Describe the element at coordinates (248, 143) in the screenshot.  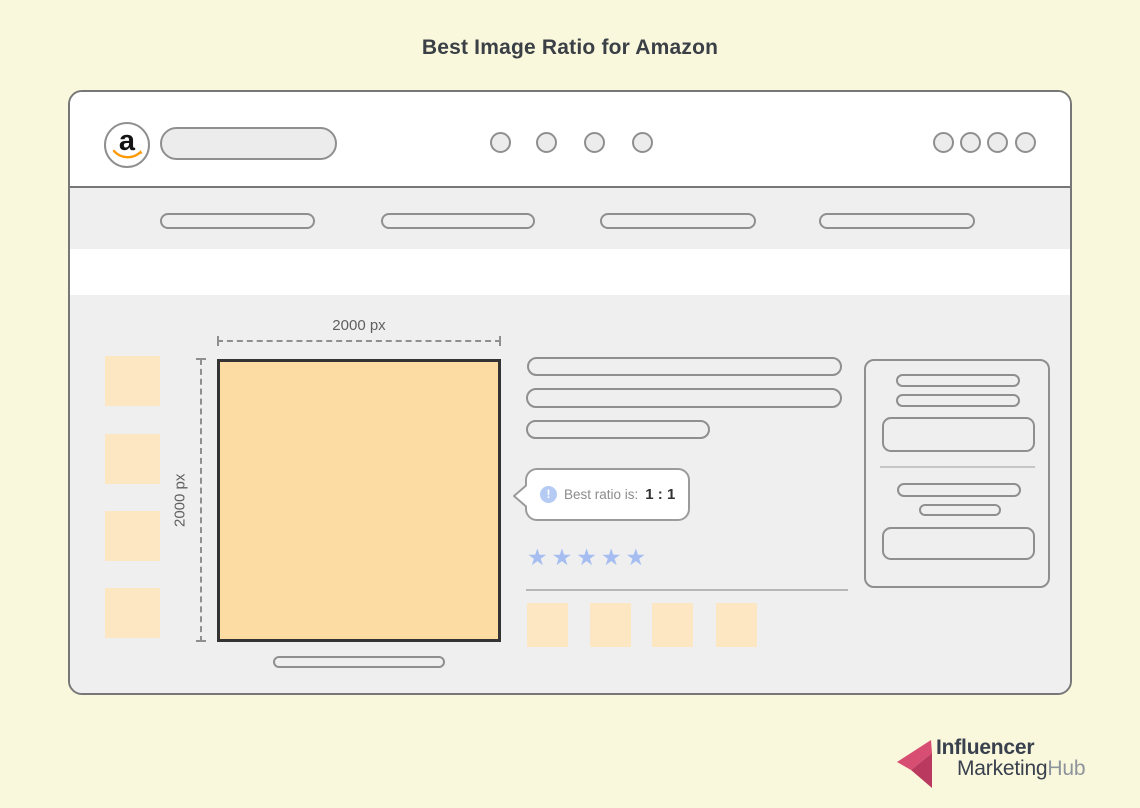
I see `search-bar-placeholder` at that location.